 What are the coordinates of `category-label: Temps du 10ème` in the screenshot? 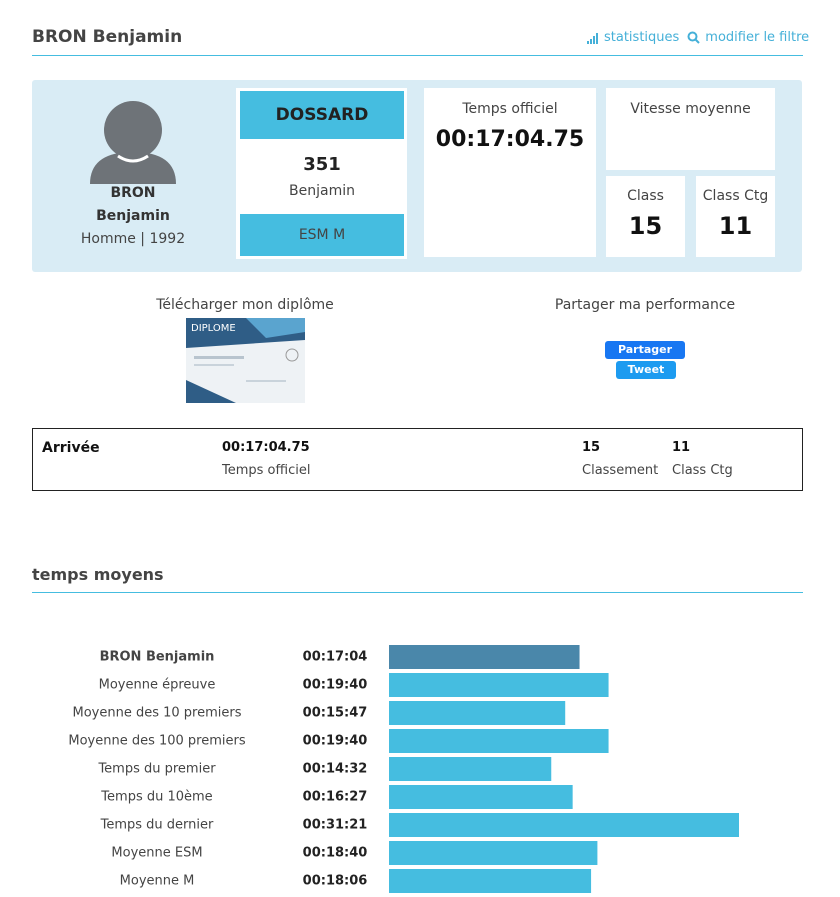 It's located at (156, 797).